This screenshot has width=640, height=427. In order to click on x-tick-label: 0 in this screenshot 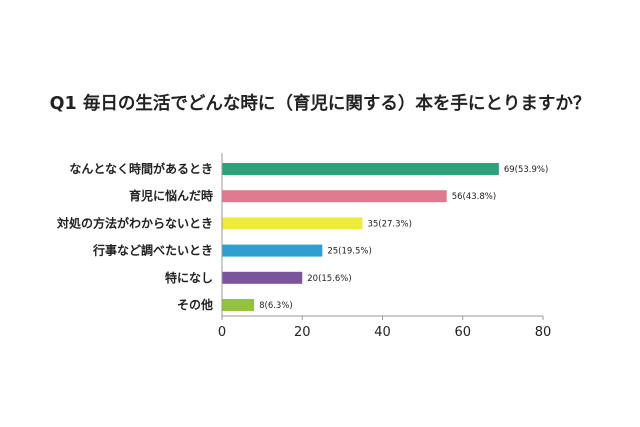, I will do `click(222, 332)`.